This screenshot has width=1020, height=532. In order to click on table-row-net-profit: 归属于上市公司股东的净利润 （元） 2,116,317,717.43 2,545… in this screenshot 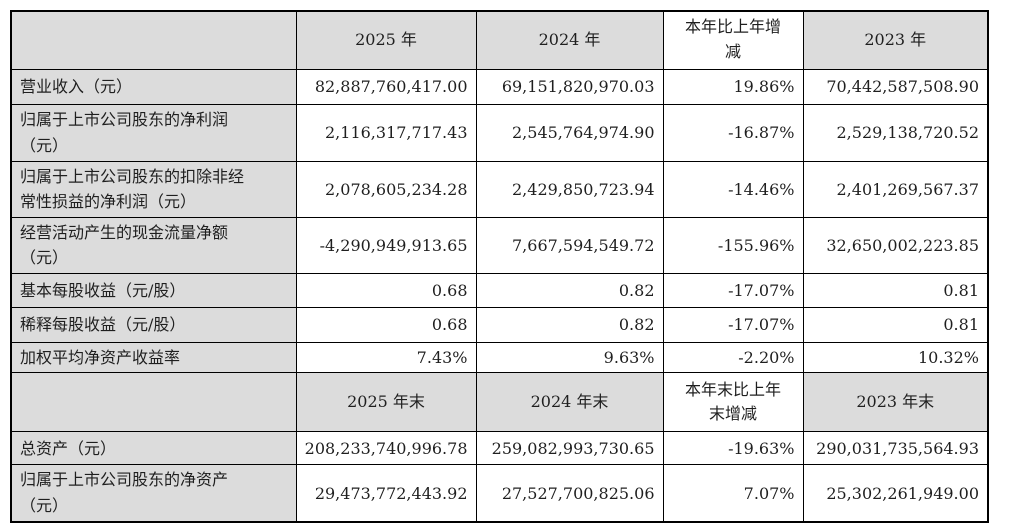, I will do `click(499, 132)`.